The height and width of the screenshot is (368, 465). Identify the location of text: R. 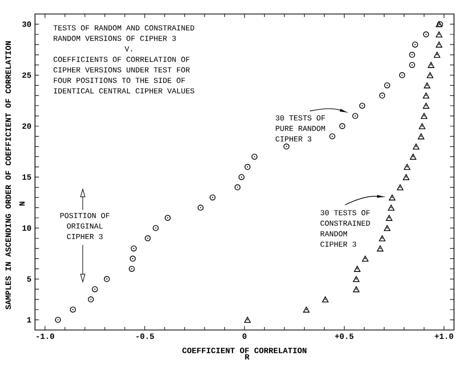
(247, 357).